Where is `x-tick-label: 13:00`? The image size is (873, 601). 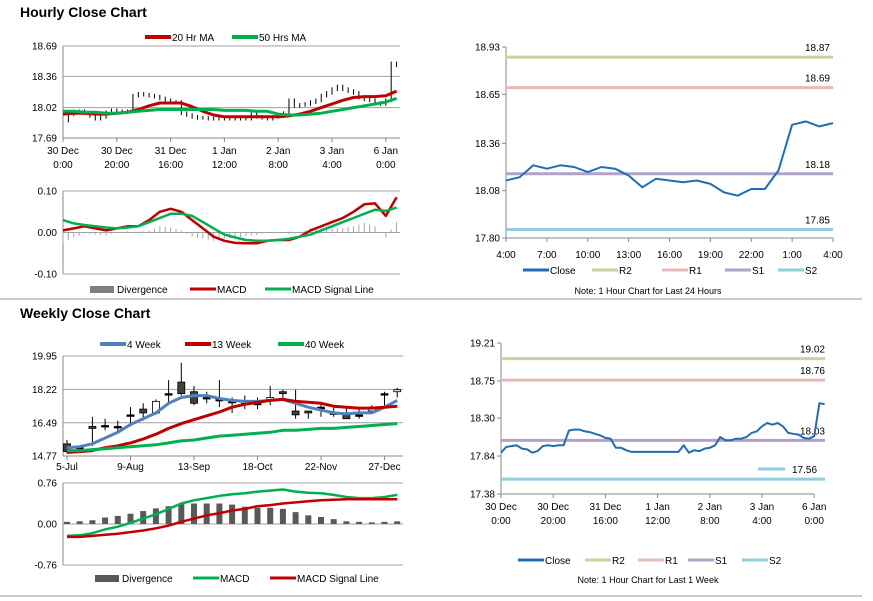 x-tick-label: 13:00 is located at coordinates (628, 255).